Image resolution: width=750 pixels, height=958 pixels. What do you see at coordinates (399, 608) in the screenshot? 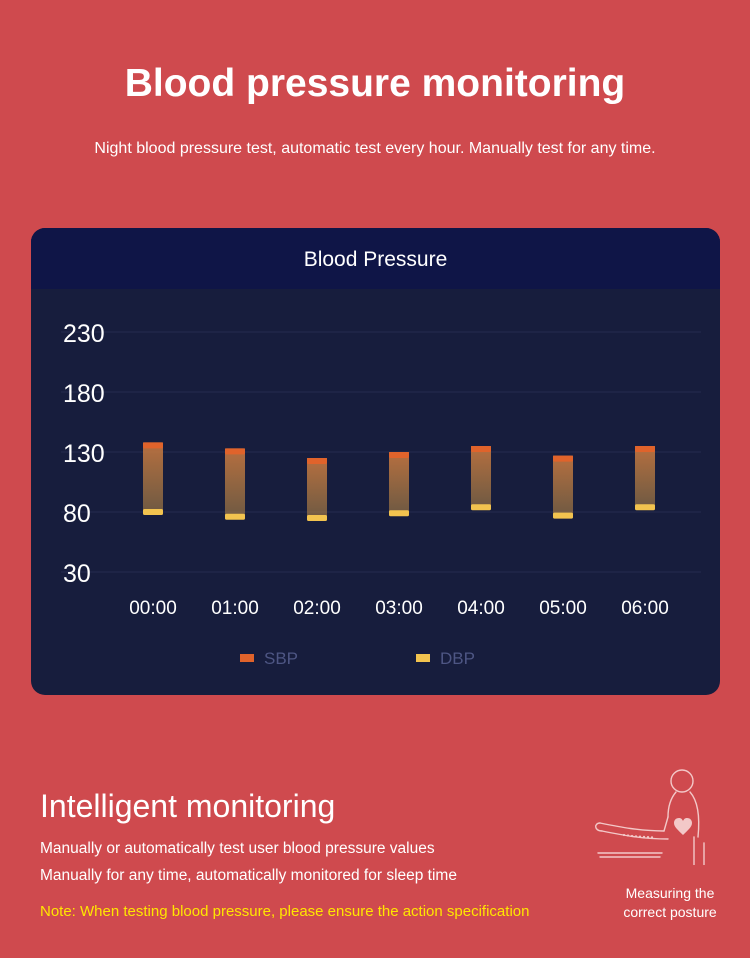
I see `x-tick-label: 03:00` at bounding box center [399, 608].